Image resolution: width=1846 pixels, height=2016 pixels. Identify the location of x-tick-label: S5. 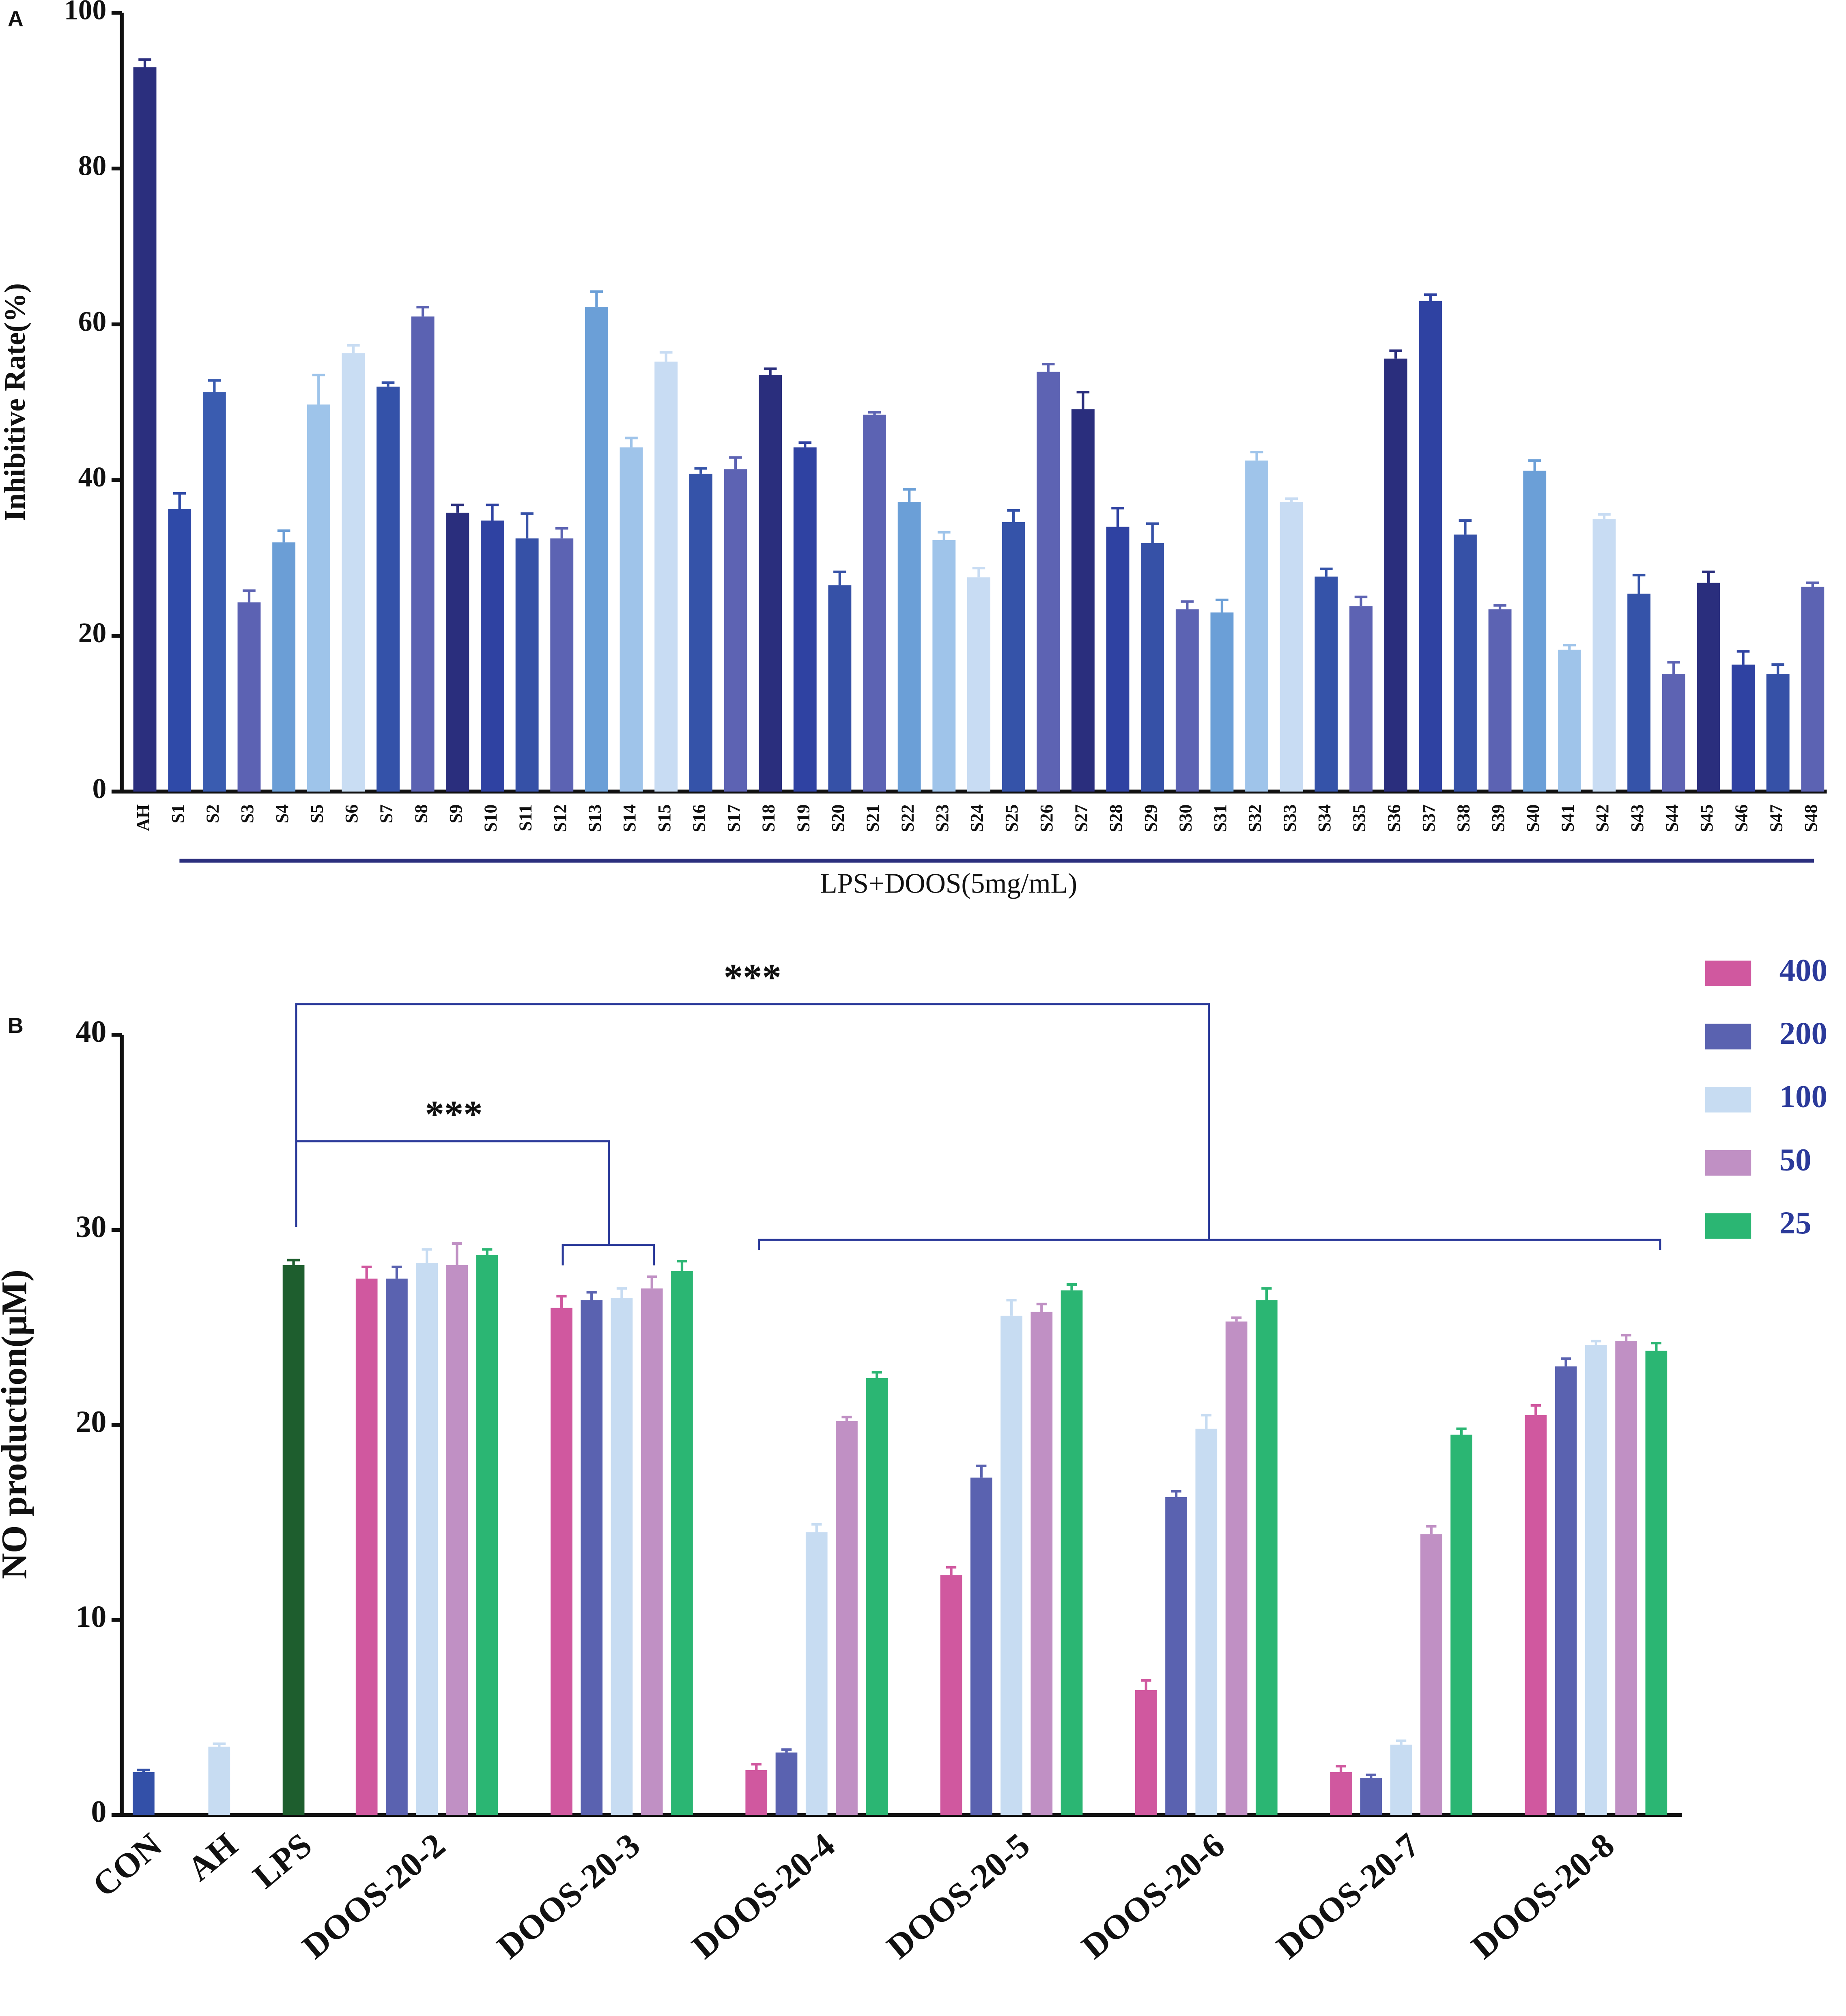
(317, 814).